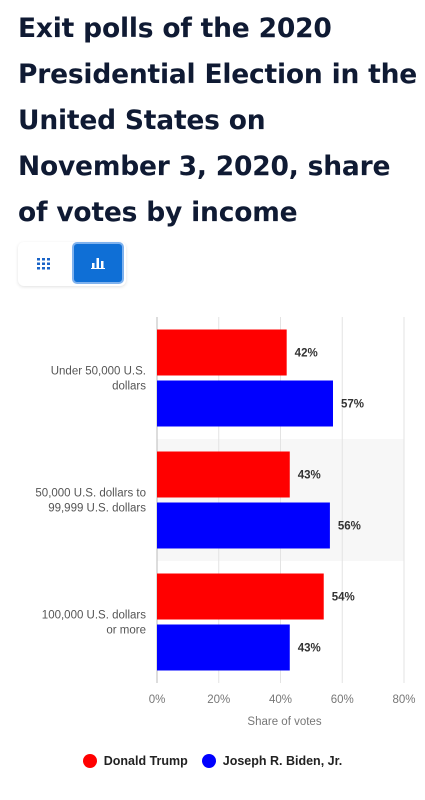 This screenshot has height=800, width=425. What do you see at coordinates (343, 598) in the screenshot?
I see `data-label: 54%` at bounding box center [343, 598].